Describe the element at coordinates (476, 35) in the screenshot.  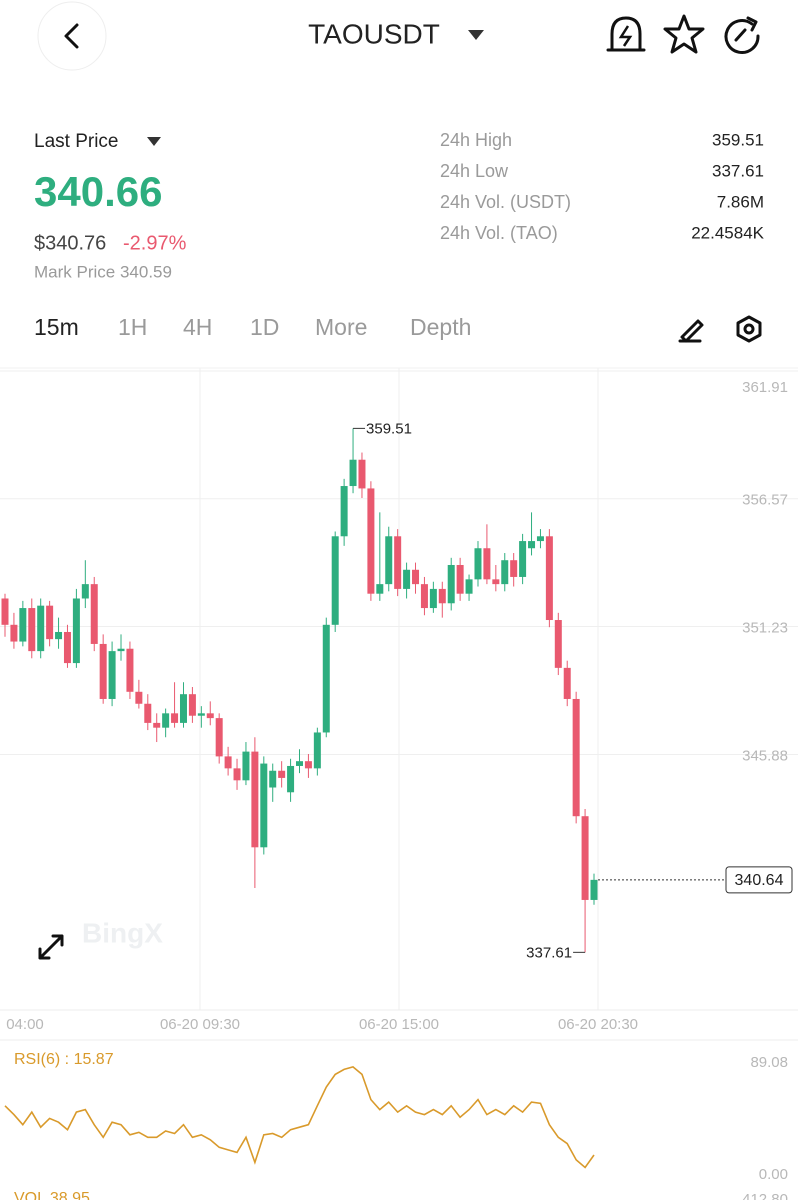
I see `symbol-dropdown` at that location.